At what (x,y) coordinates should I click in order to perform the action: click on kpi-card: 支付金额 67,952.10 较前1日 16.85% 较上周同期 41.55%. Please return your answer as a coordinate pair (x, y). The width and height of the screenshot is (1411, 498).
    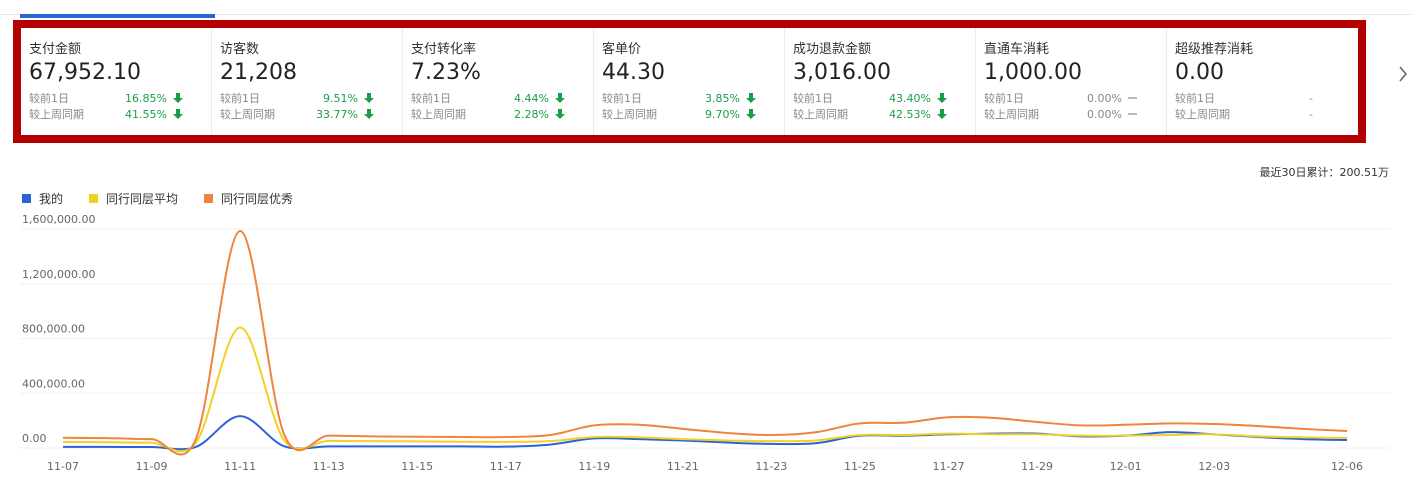
    Looking at the image, I should click on (116, 81).